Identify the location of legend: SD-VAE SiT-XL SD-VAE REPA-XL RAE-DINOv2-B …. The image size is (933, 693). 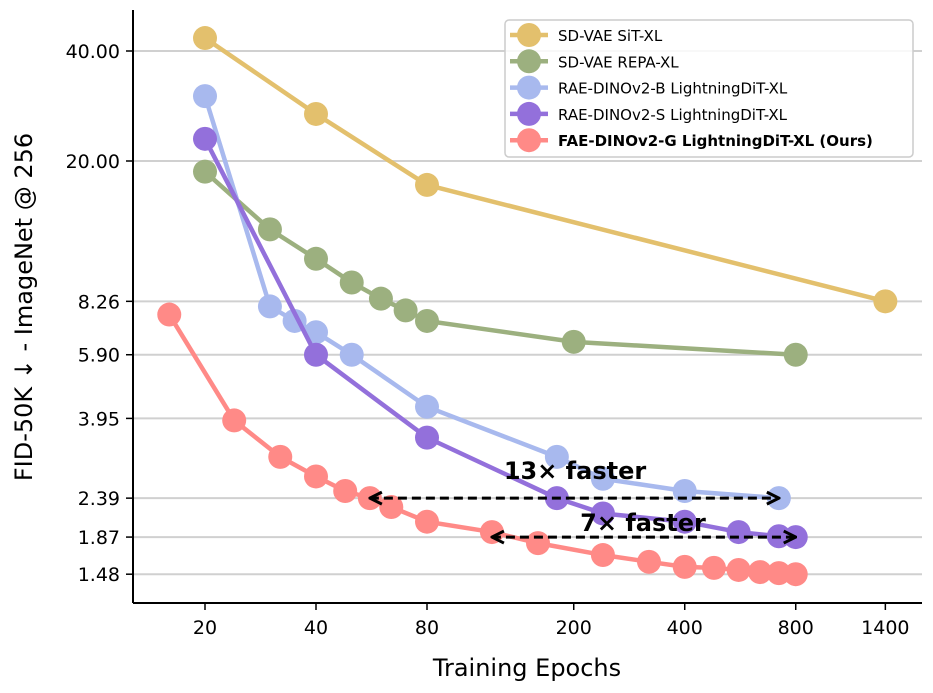
(709, 88).